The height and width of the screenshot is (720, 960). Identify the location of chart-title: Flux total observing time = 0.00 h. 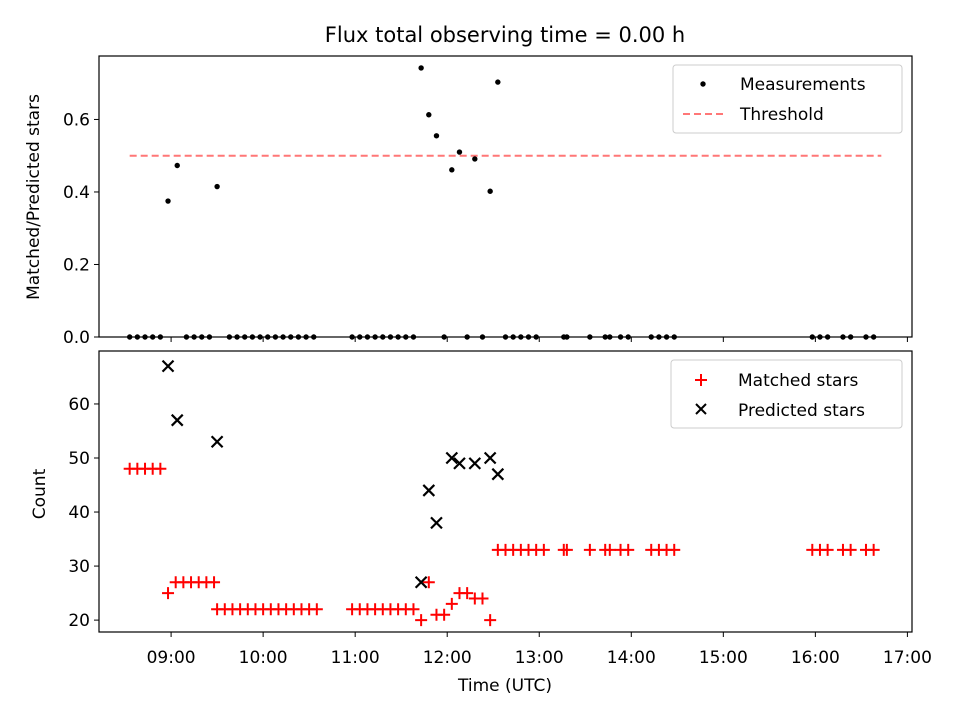
(505, 35).